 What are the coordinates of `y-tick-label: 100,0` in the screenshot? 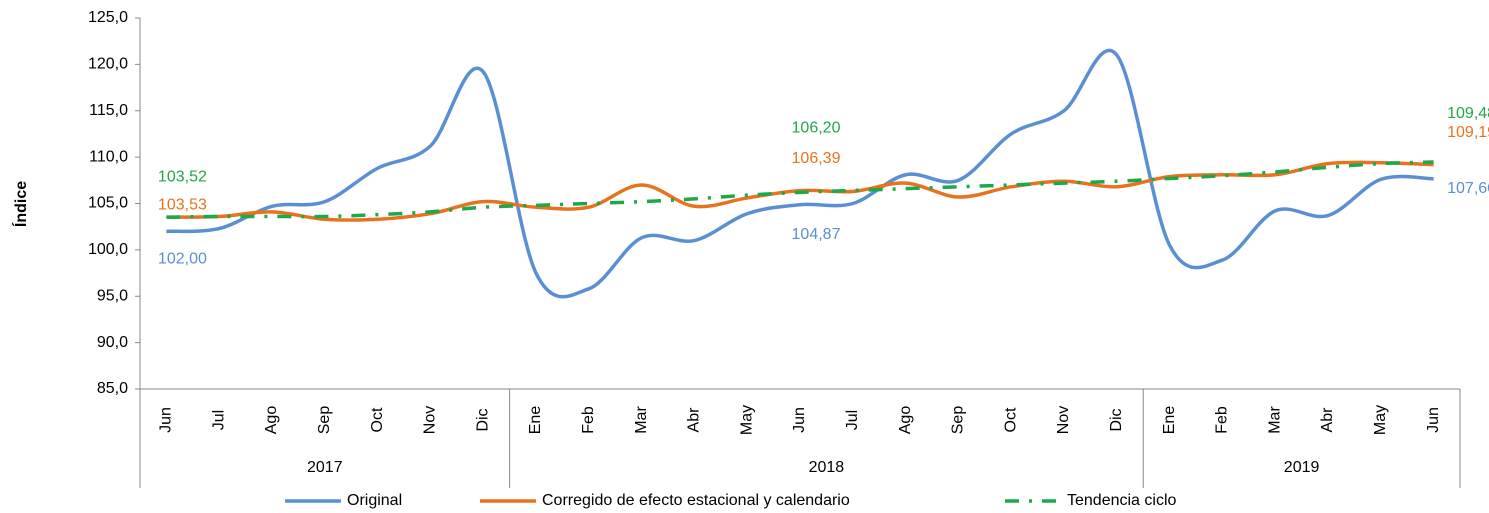 It's located at (108, 249).